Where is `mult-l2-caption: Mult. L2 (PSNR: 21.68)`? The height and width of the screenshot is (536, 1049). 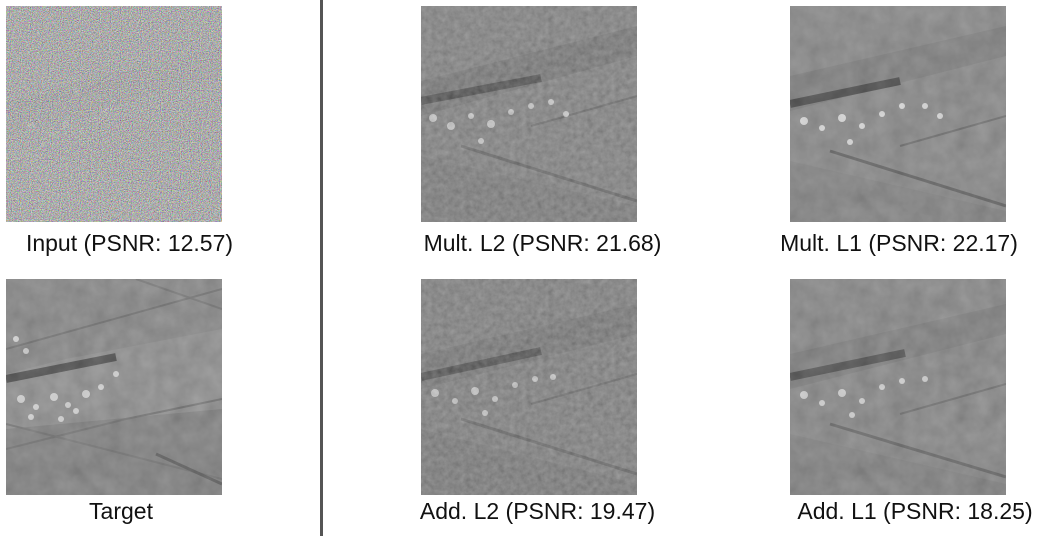 mult-l2-caption: Mult. L2 (PSNR: 21.68) is located at coordinates (542, 243).